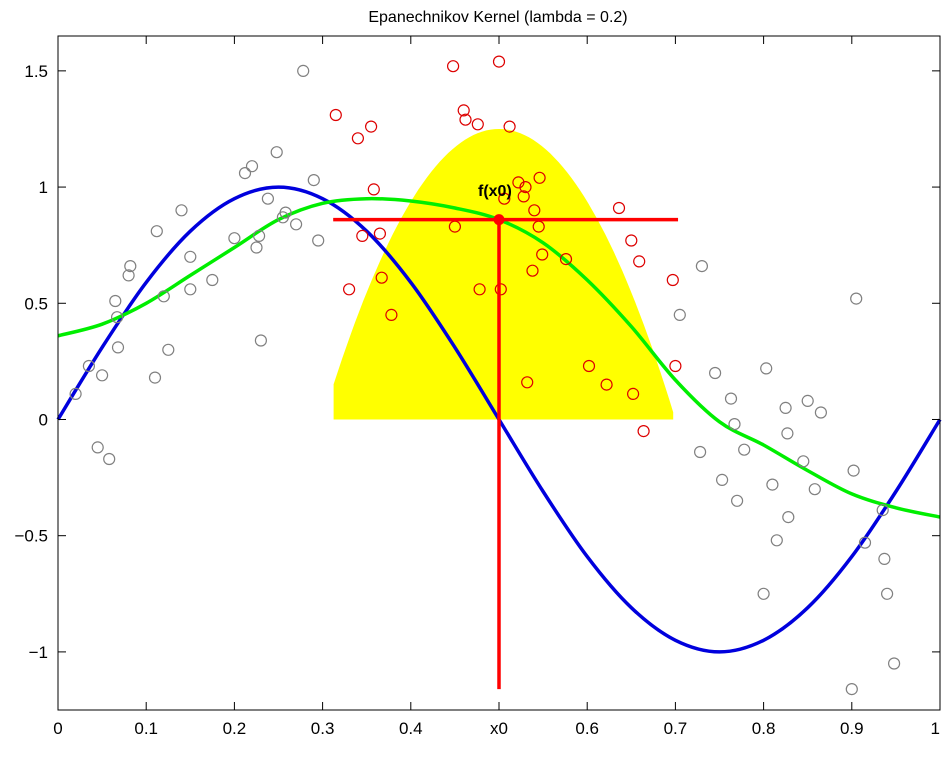  I want to click on kernel-area, so click(503, 274).